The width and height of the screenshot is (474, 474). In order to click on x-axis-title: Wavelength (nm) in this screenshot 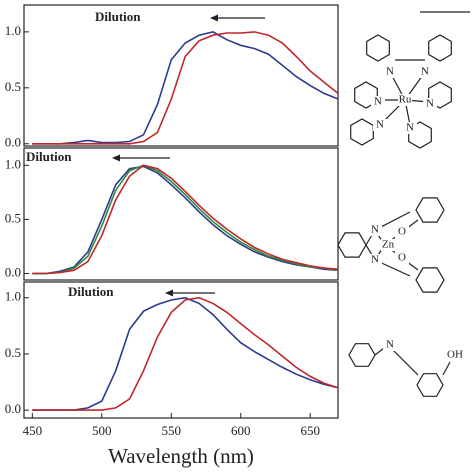, I will do `click(181, 456)`.